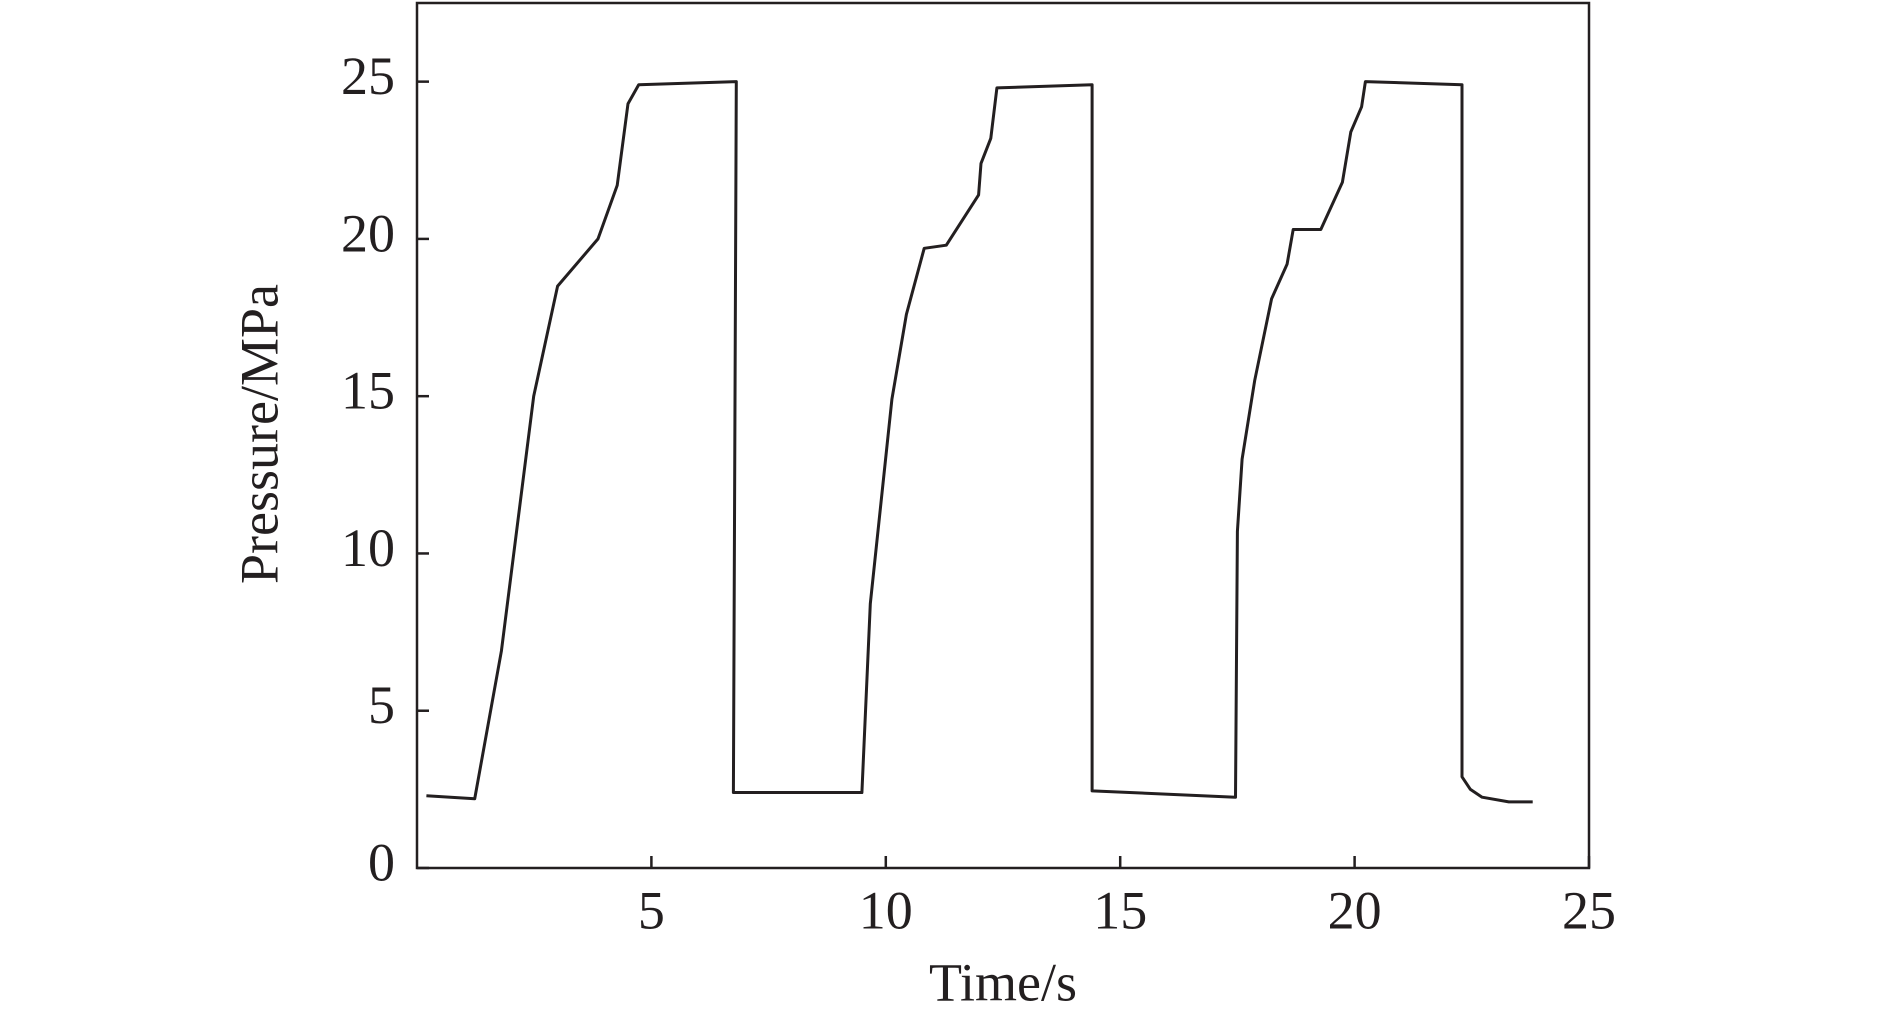 The image size is (1890, 1027). Describe the element at coordinates (368, 391) in the screenshot. I see `y-tick-label: 15` at that location.